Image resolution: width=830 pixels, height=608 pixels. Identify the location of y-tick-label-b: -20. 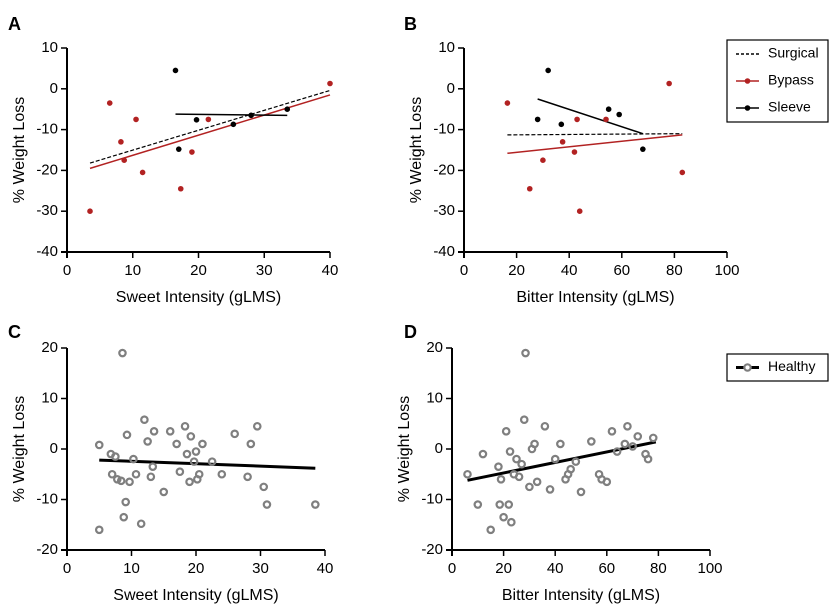
(444, 169).